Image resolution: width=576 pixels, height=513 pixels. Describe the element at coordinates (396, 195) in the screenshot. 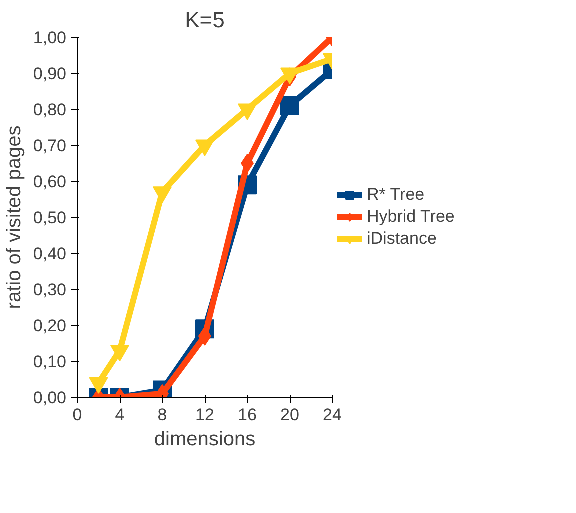

I see `legend-label: R* Tree` at that location.